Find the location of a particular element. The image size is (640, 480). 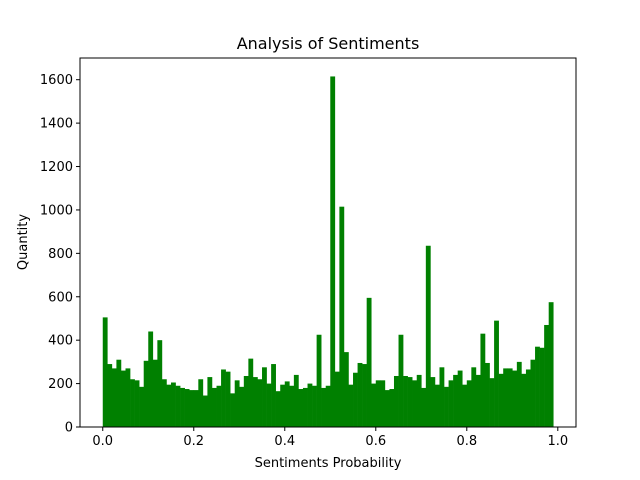

x-tick-label: 0.2 is located at coordinates (193, 441).